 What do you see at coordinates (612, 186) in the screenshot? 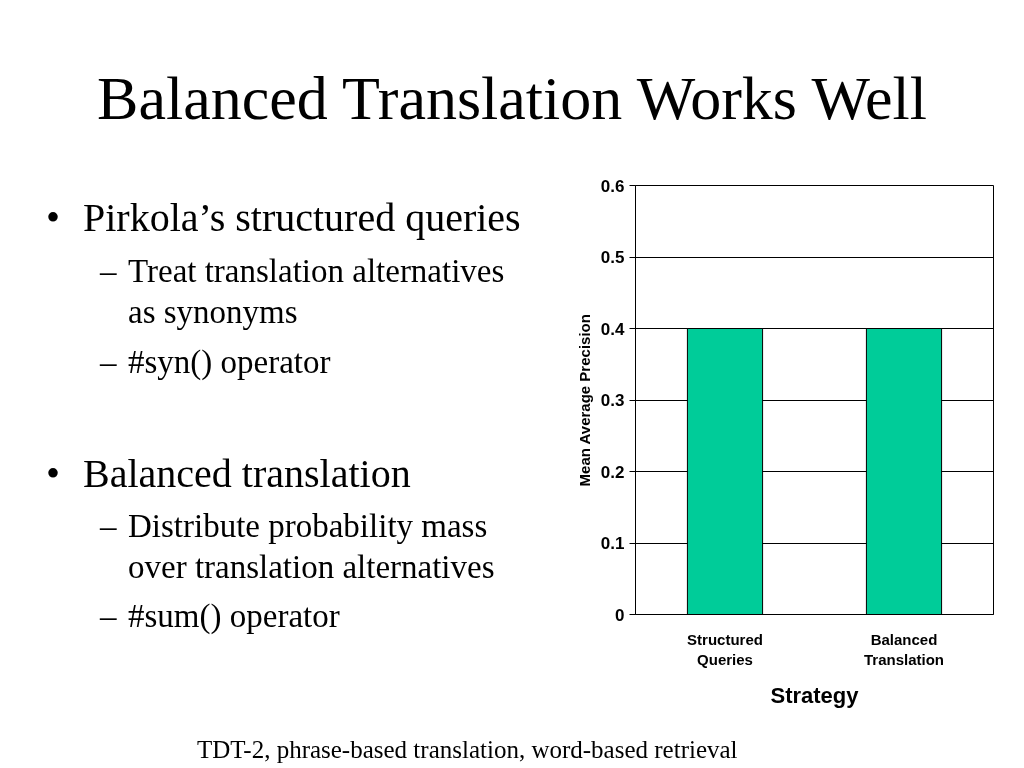
I see `y-tick-label: 0.6` at bounding box center [612, 186].